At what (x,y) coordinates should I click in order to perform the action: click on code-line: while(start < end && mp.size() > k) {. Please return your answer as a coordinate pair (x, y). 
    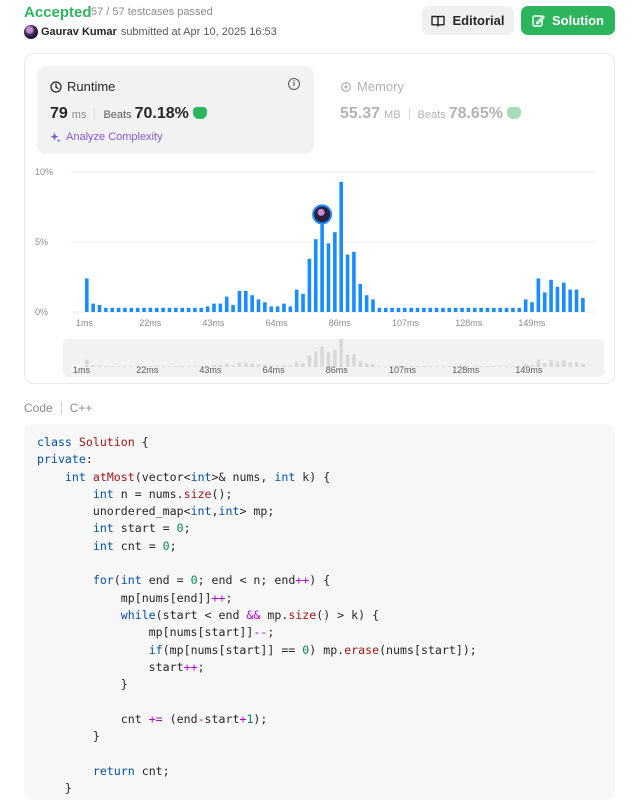
    Looking at the image, I should click on (250, 614).